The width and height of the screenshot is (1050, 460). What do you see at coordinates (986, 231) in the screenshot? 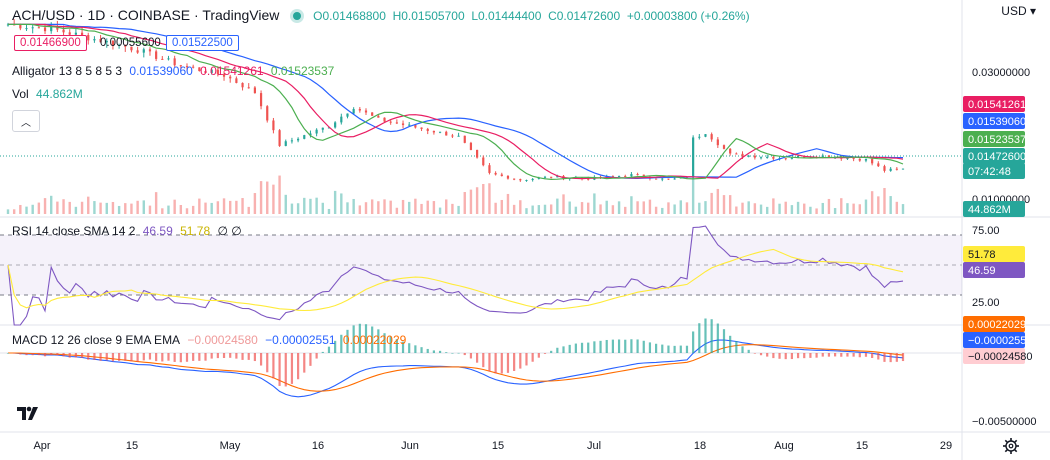
I see `rsi-tick: 75.00` at bounding box center [986, 231].